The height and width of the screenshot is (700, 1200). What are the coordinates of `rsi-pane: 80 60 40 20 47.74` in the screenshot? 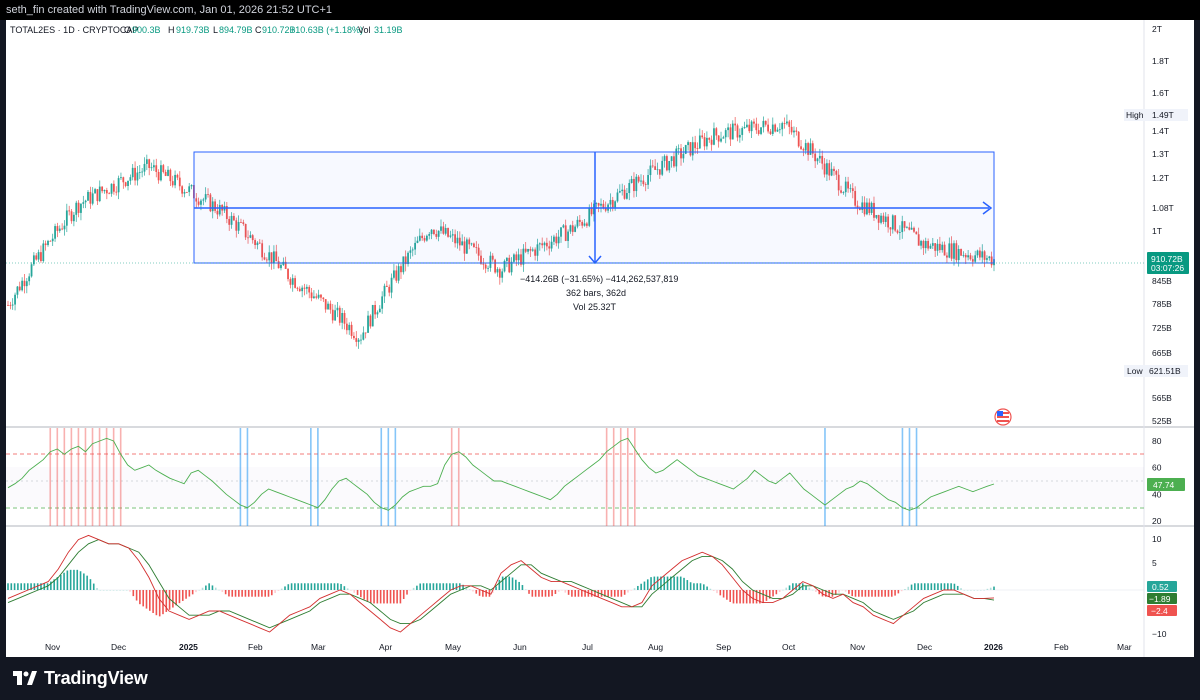 It's located at (595, 477).